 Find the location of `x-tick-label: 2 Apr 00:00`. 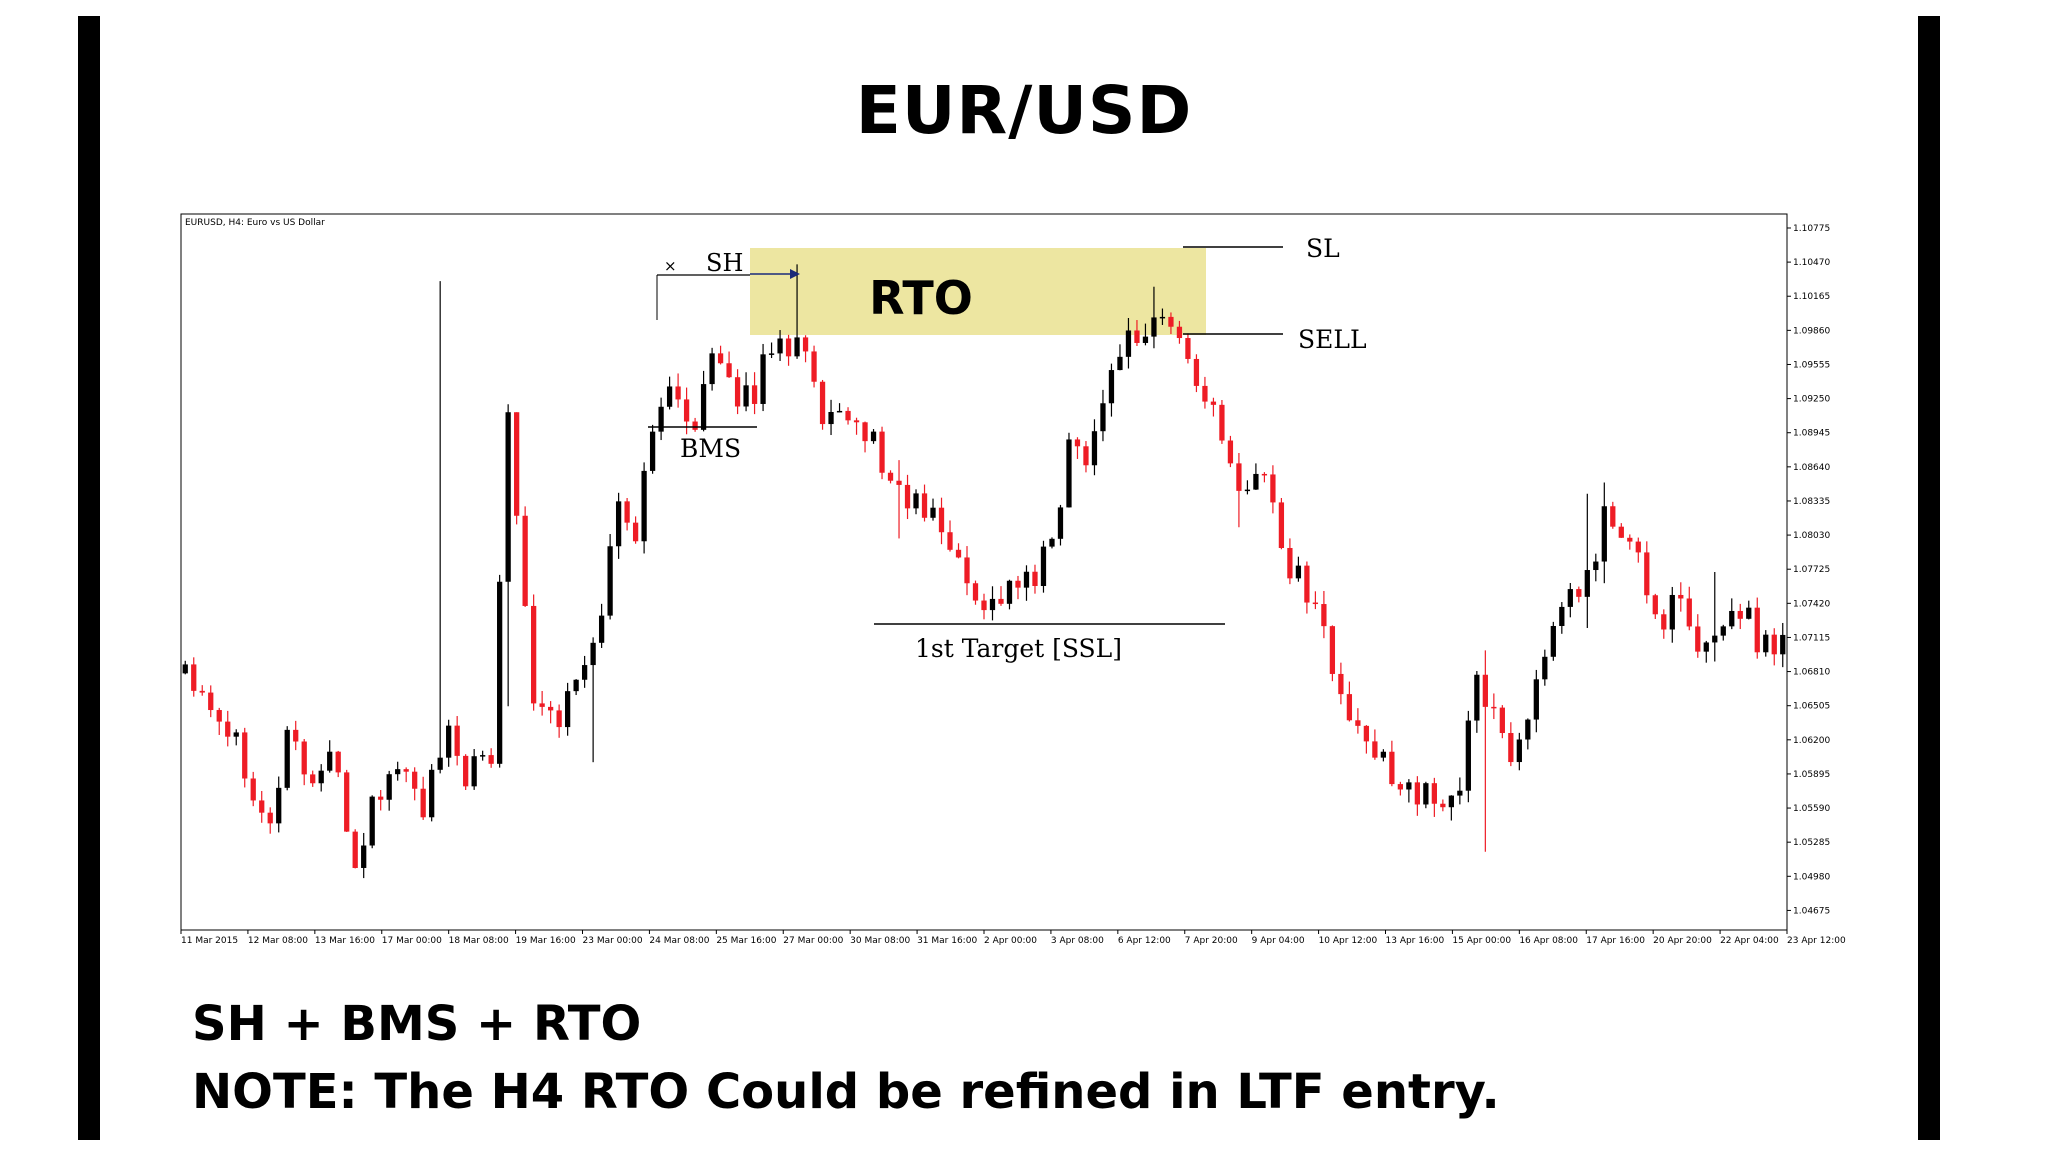

x-tick-label: 2 Apr 00:00 is located at coordinates (1010, 941).